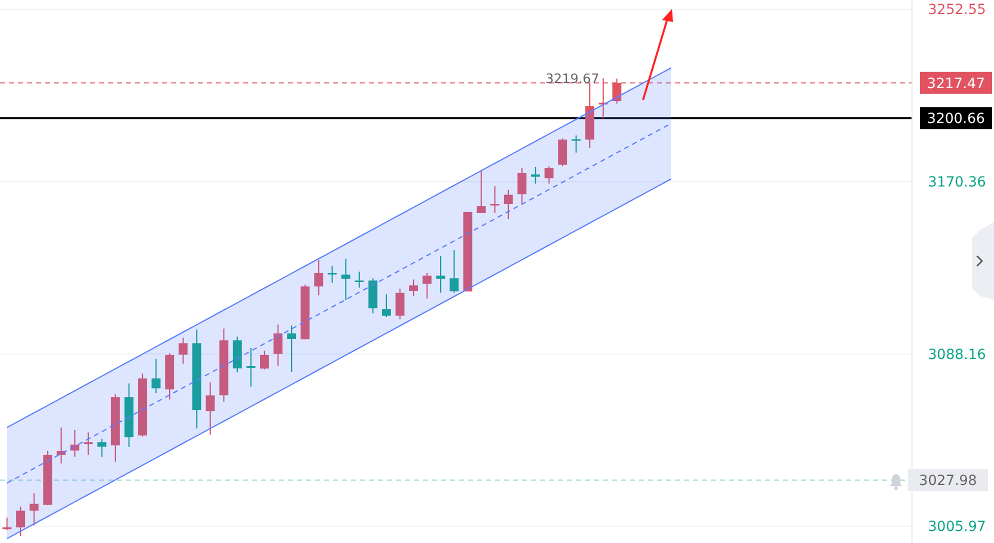  What do you see at coordinates (957, 182) in the screenshot?
I see `y-tick-label: 3170.36` at bounding box center [957, 182].